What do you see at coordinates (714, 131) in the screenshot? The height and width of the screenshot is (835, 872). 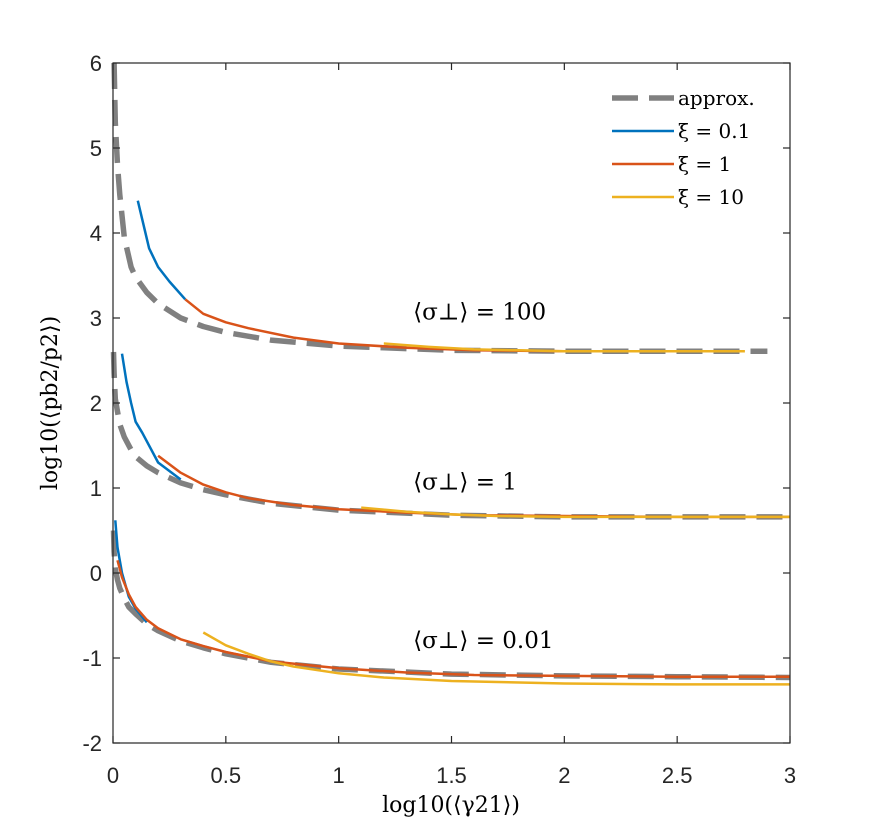 I see `legend-label-0-1: ξ = 0.1` at bounding box center [714, 131].